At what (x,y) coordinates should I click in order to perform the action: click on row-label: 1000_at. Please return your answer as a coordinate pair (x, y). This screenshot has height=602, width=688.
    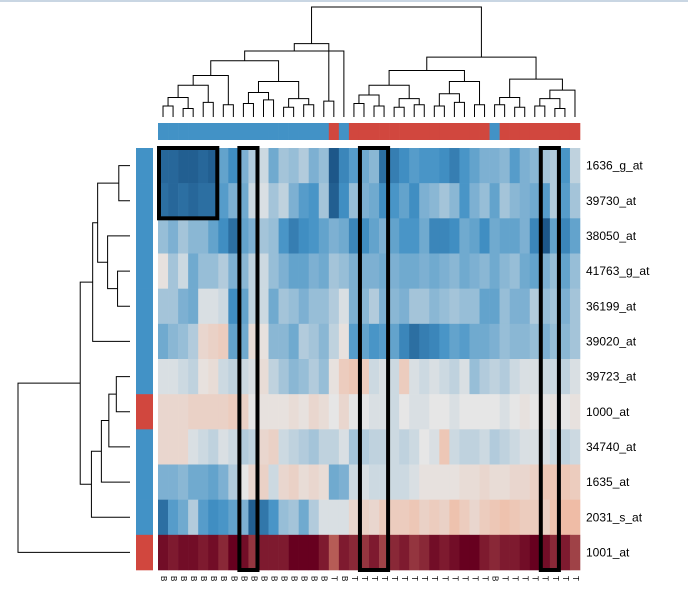
    Looking at the image, I should click on (608, 412).